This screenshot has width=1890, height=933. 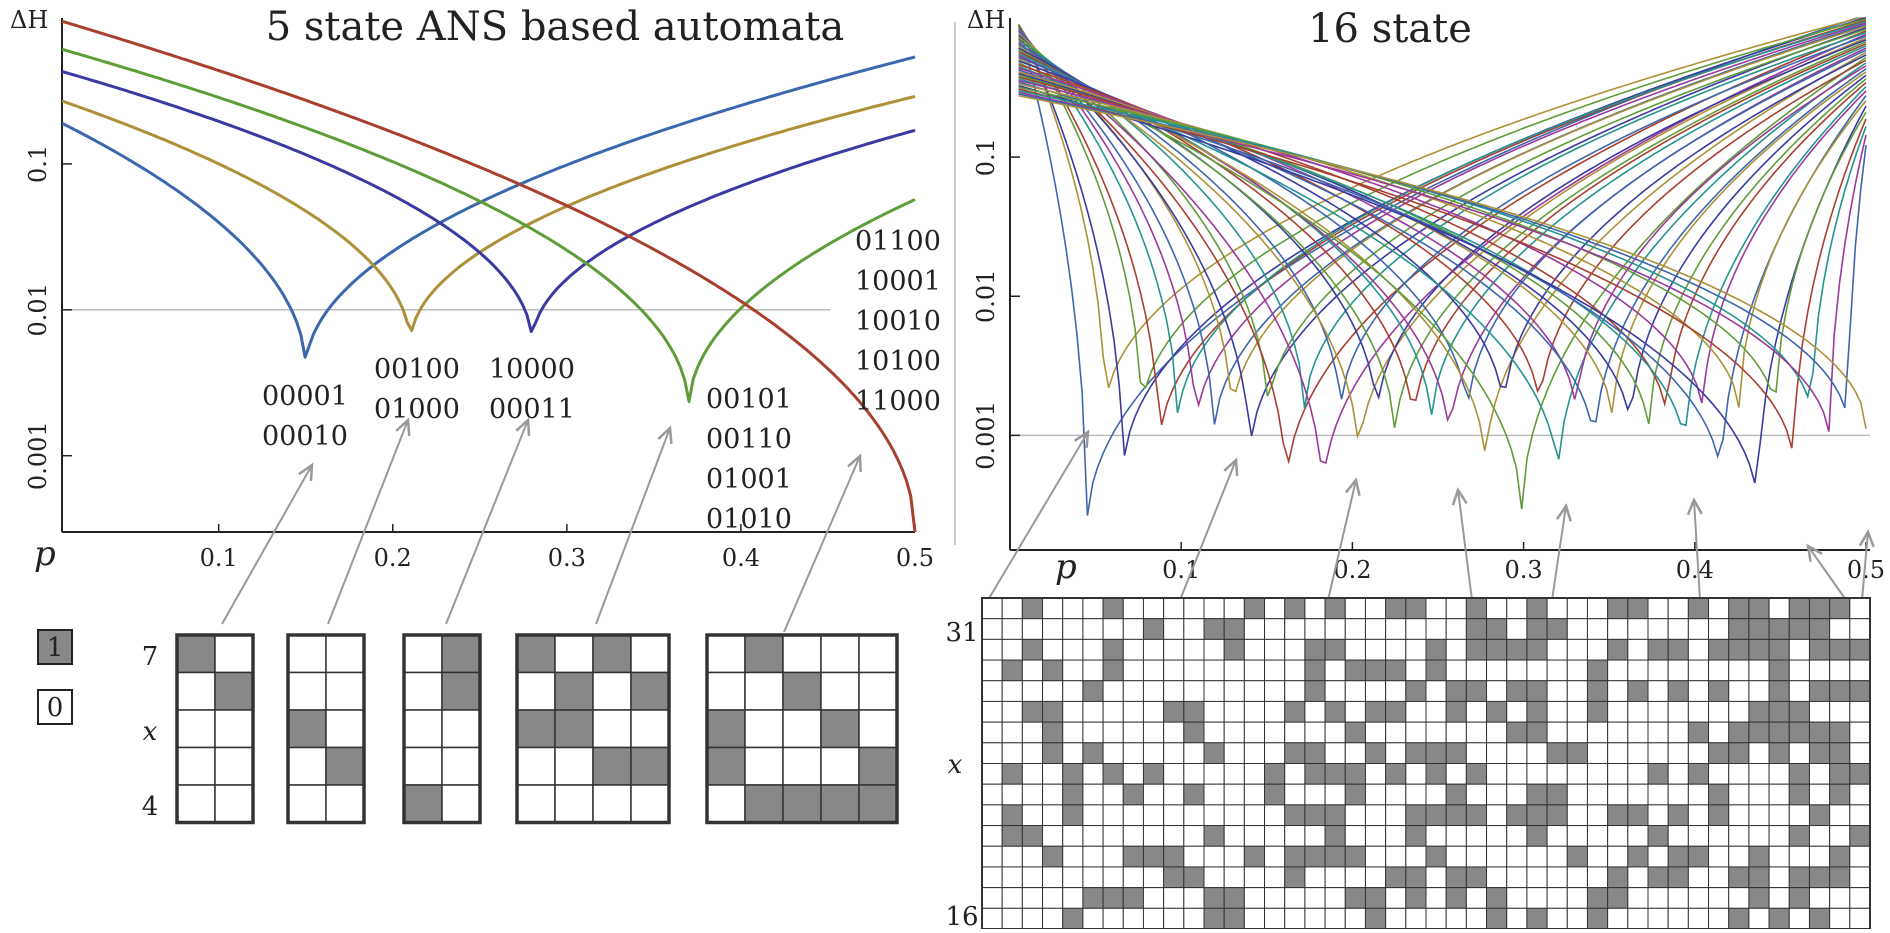 What do you see at coordinates (219, 558) in the screenshot?
I see `left-xtick-label: 0.1` at bounding box center [219, 558].